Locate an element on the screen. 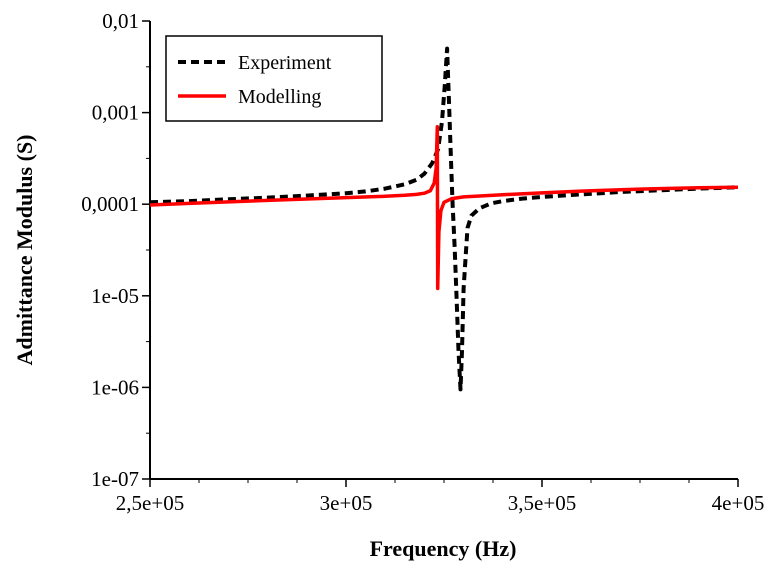 This screenshot has height=562, width=773. legend: Experiment Modelling is located at coordinates (274, 78).